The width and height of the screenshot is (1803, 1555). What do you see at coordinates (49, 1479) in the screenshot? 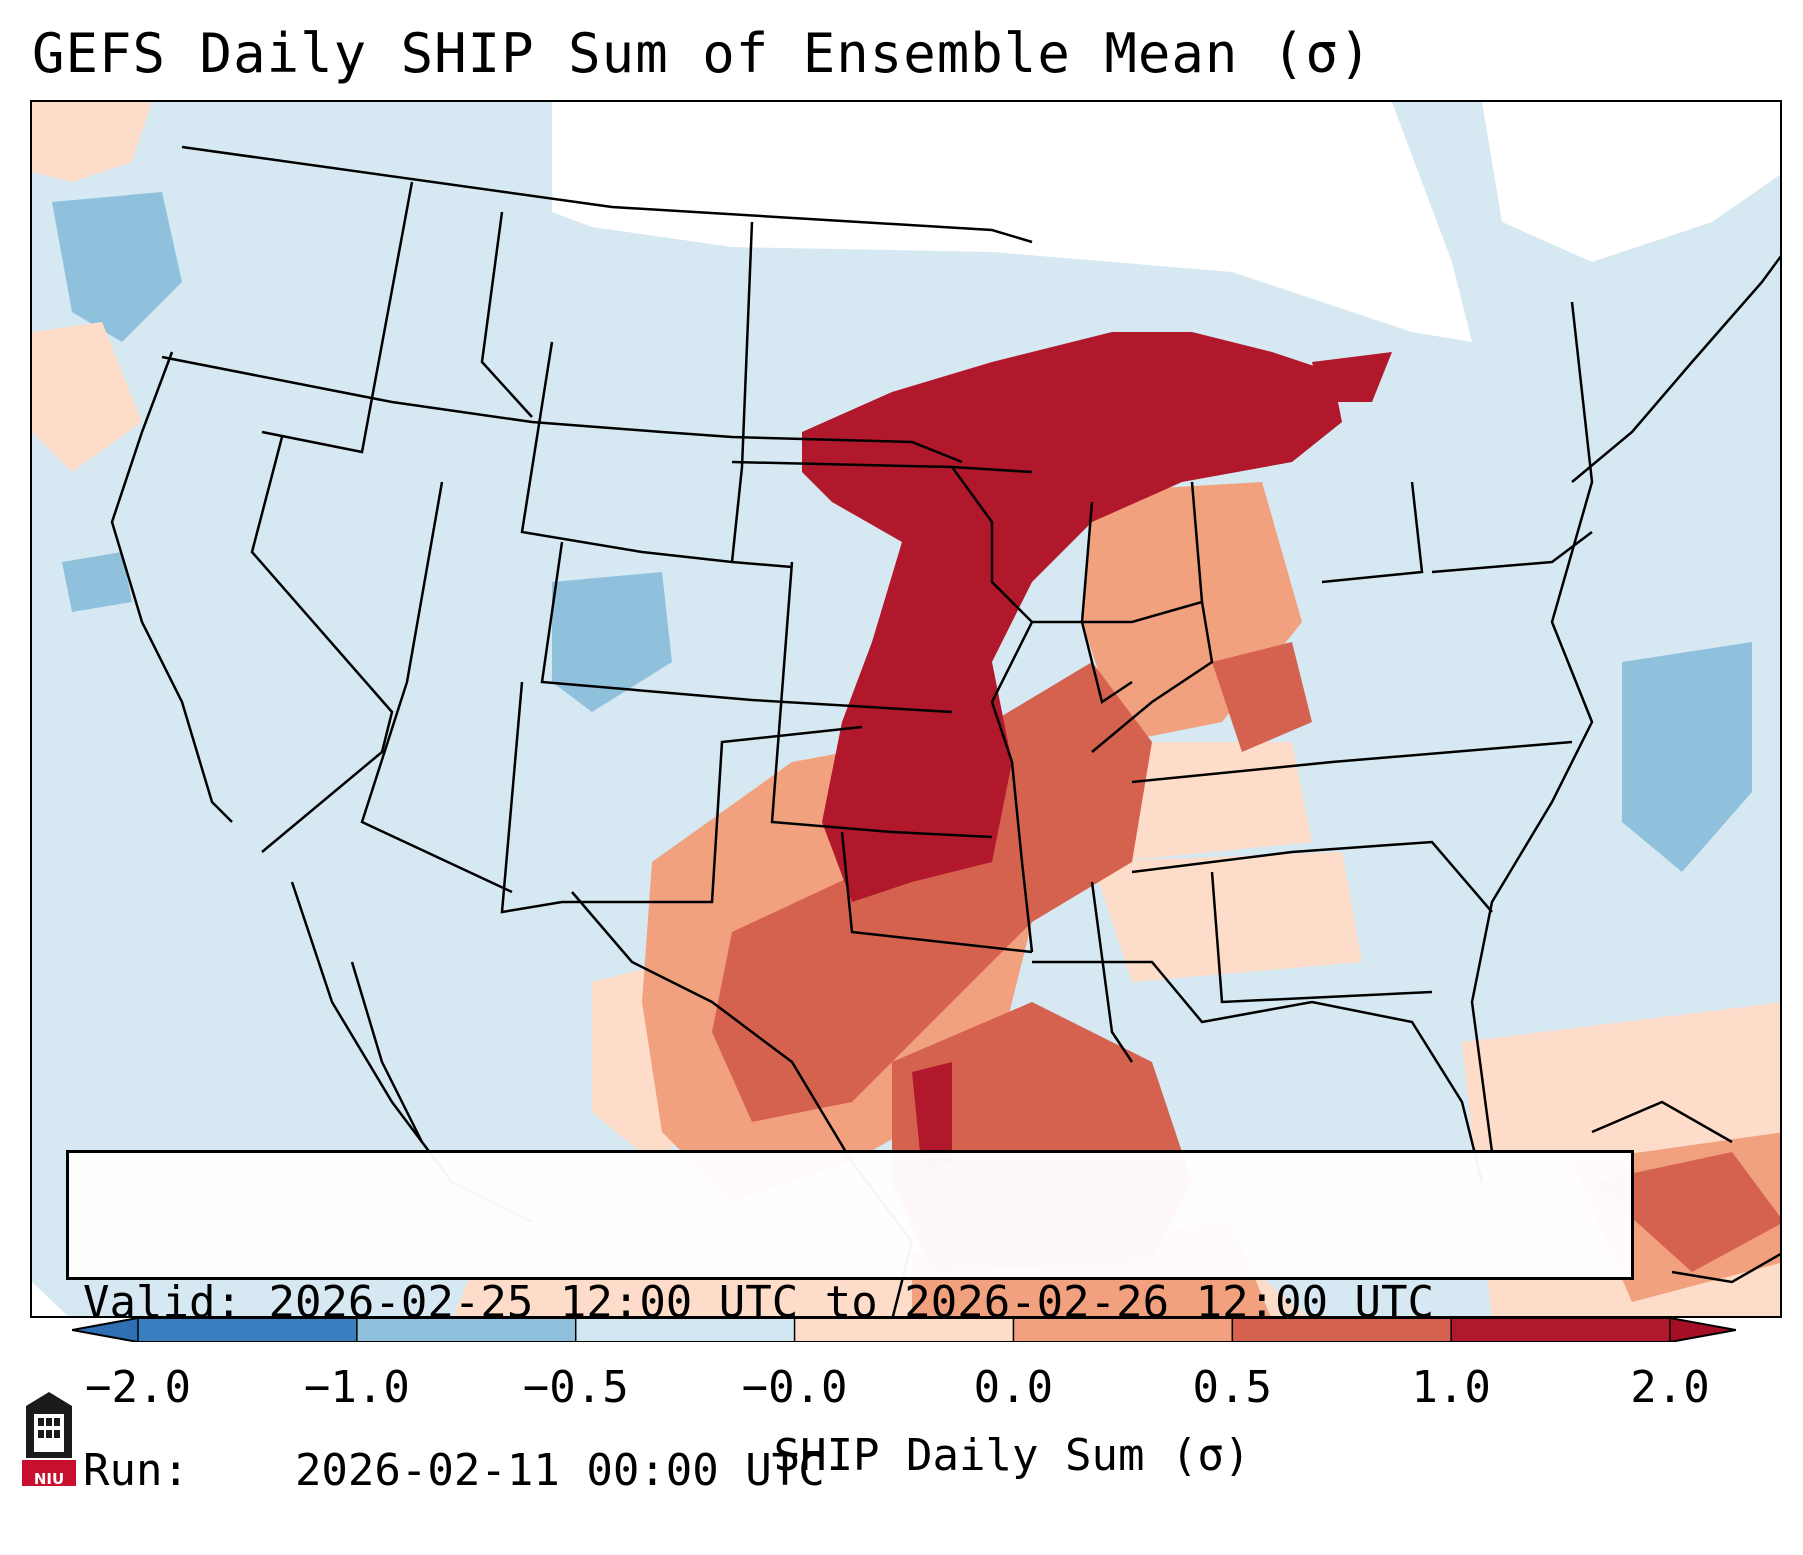
I see `niu-logo-text: NIU` at bounding box center [49, 1479].